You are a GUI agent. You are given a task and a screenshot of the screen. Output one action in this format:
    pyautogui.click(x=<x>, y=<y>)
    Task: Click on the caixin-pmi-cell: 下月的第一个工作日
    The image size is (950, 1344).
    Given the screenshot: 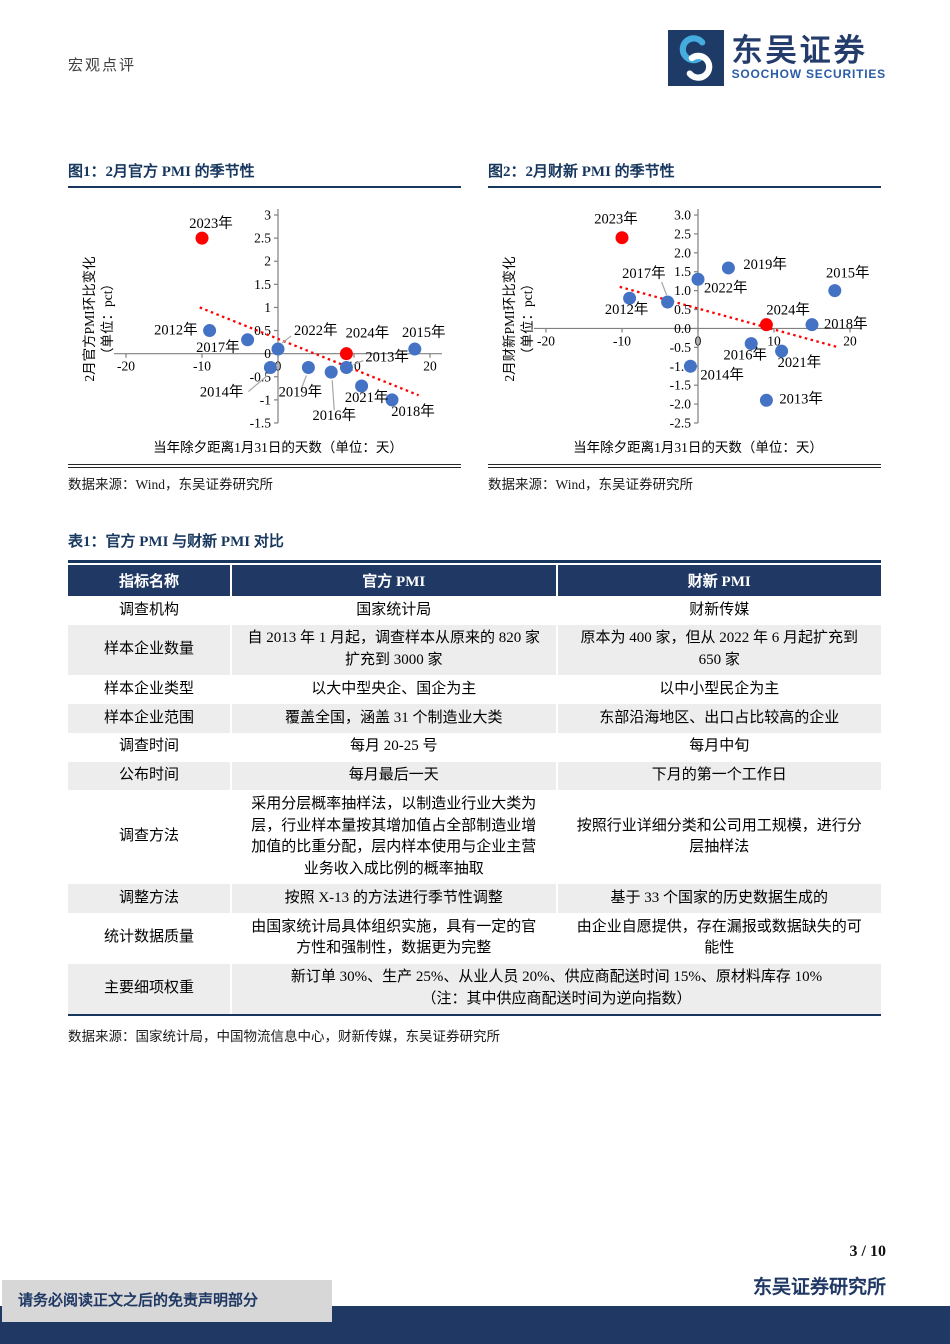 What is the action you would take?
    pyautogui.click(x=718, y=776)
    